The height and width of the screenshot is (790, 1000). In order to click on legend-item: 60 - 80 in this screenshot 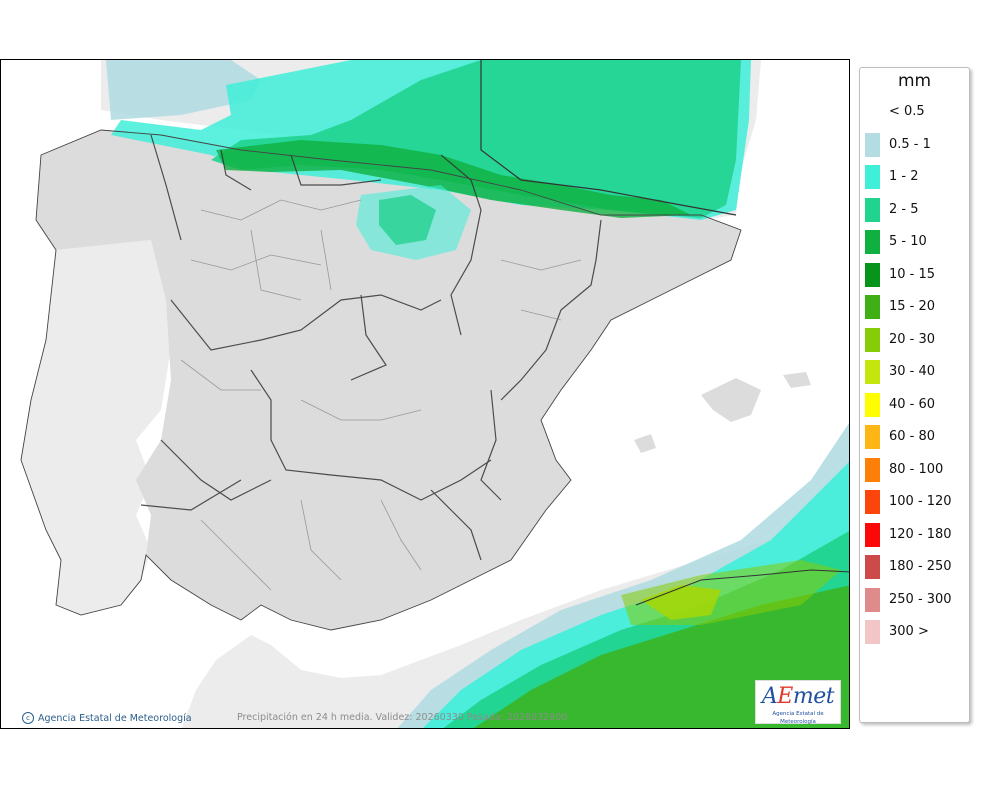, I will do `click(914, 435)`.